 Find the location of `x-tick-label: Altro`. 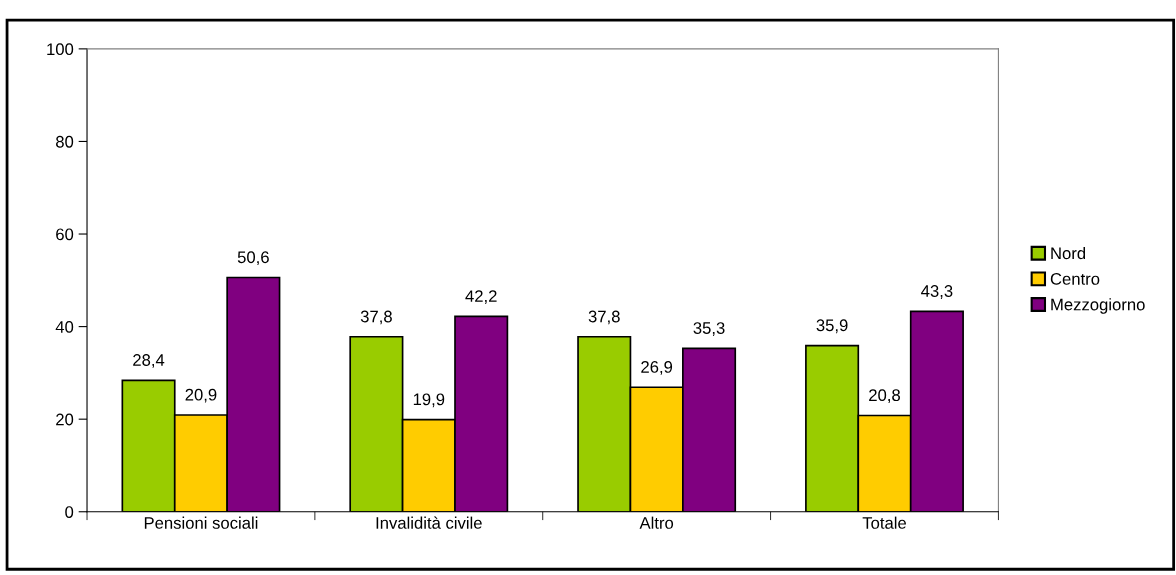

x-tick-label: Altro is located at coordinates (656, 522).